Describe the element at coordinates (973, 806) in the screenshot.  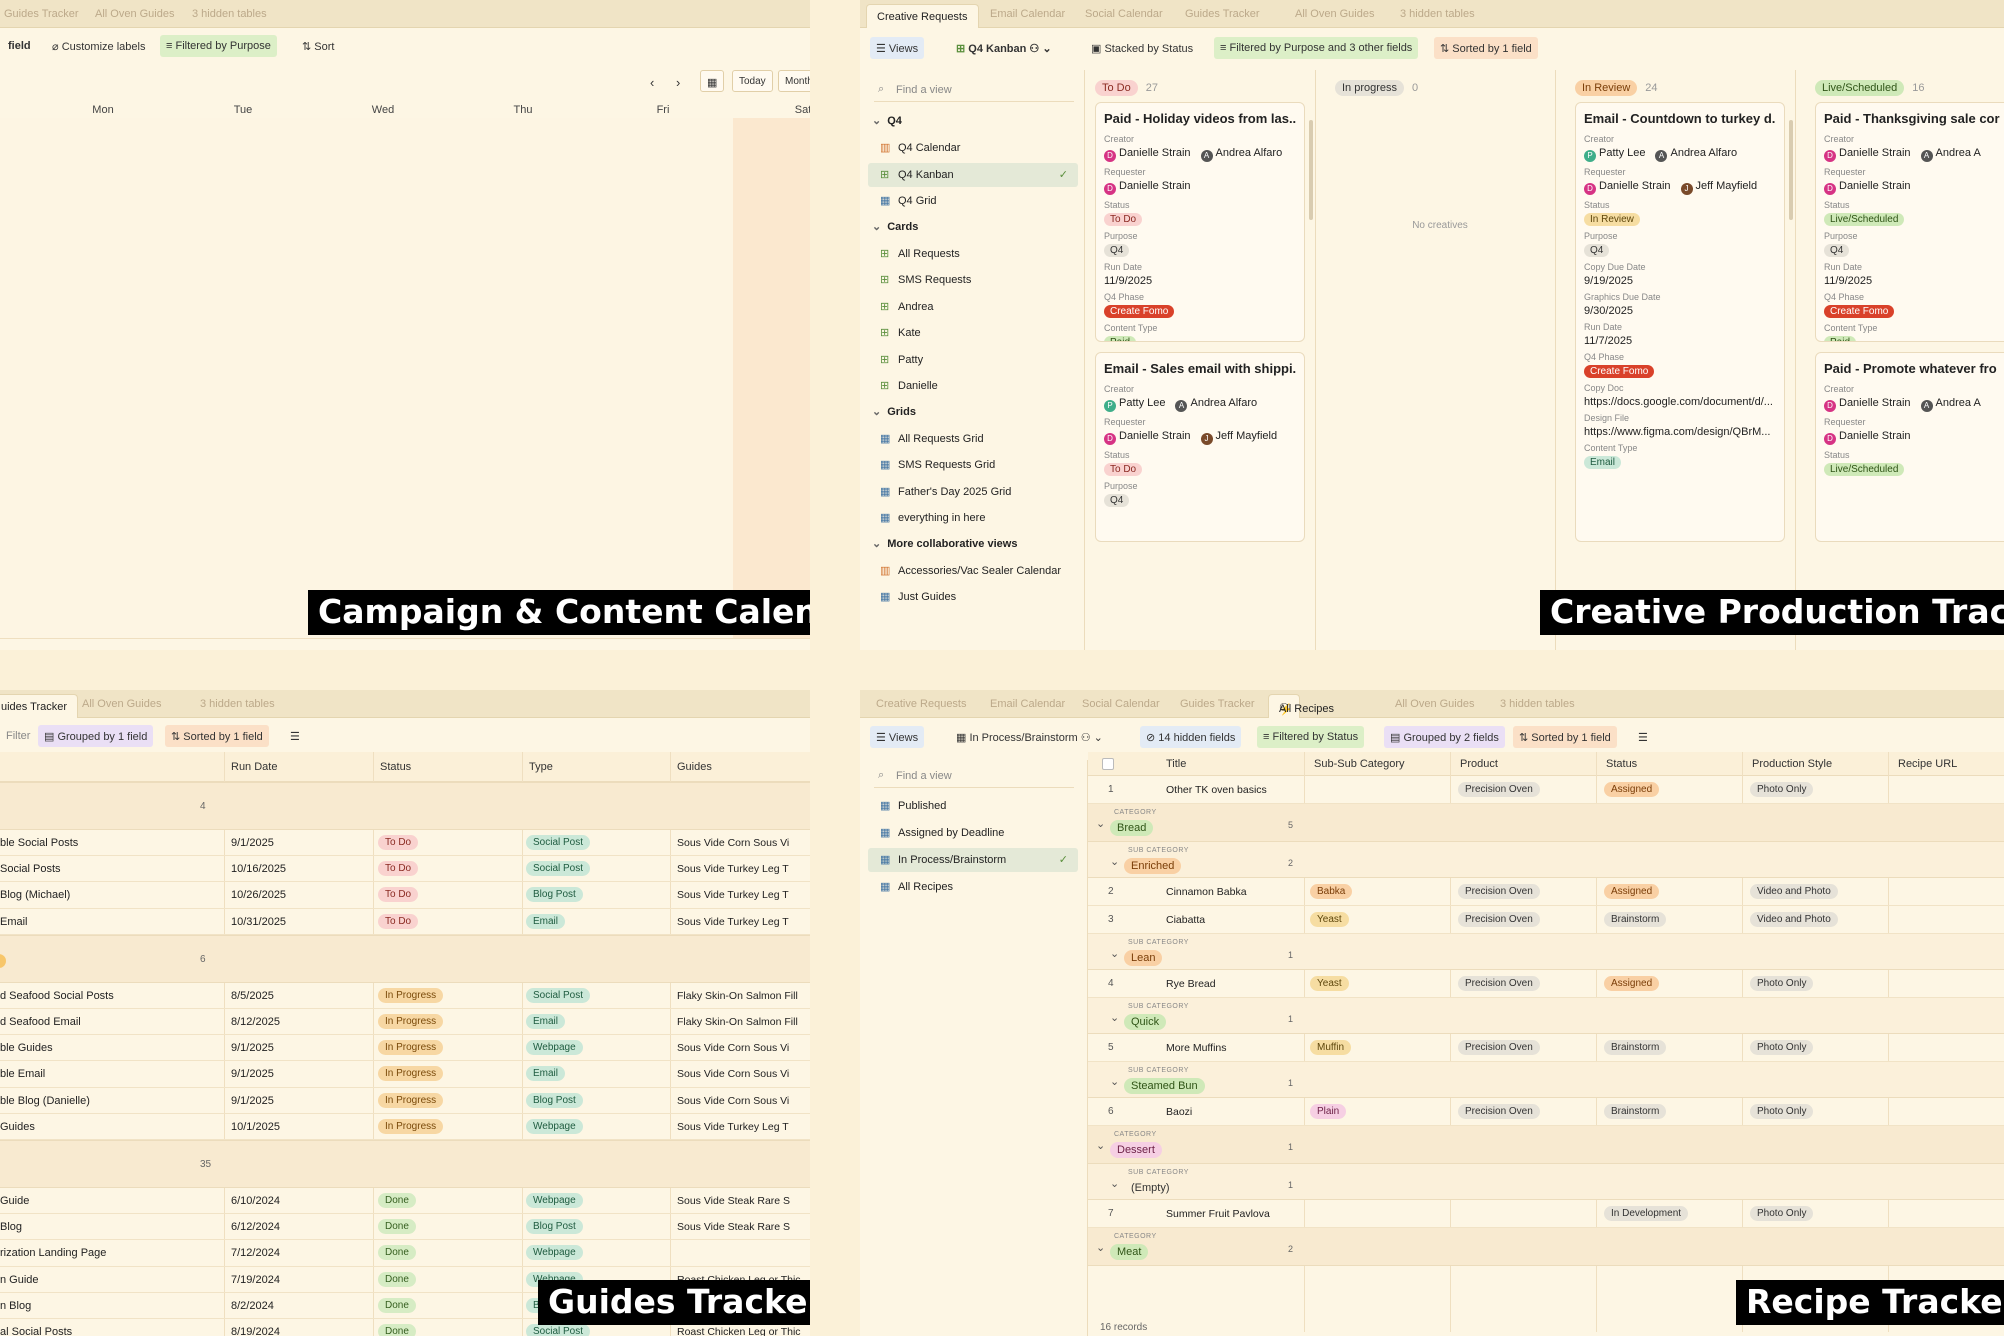
I see `sidebar-item: ▦ Published` at that location.